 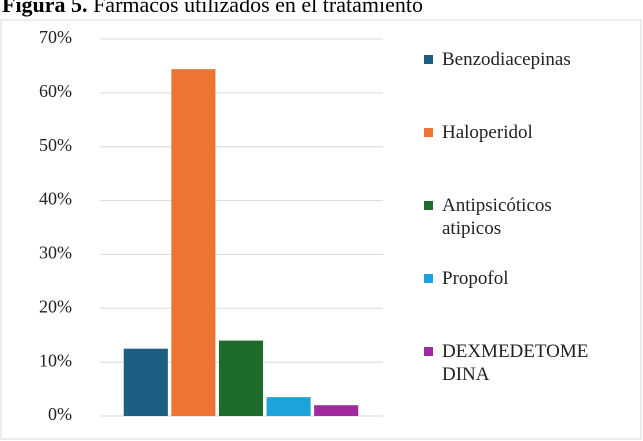 I want to click on y-tick-label: 0%, so click(x=60, y=414).